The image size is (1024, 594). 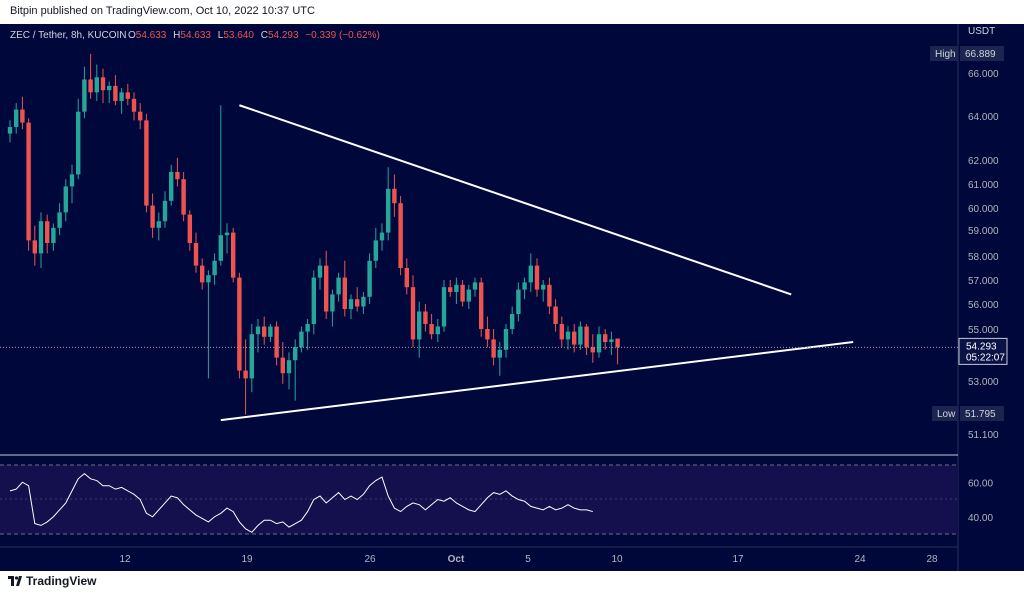 I want to click on low-value: 51.795, so click(x=980, y=414).